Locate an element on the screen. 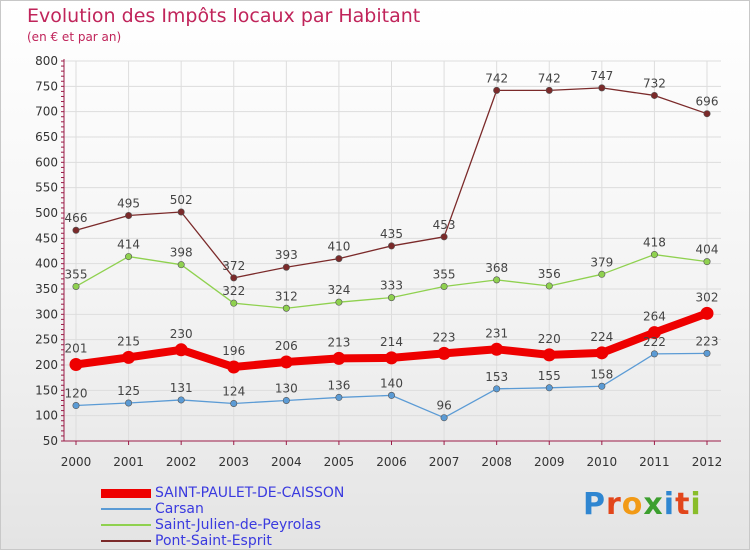 The width and height of the screenshot is (750, 550). x-tick-label: 2000 is located at coordinates (76, 462).